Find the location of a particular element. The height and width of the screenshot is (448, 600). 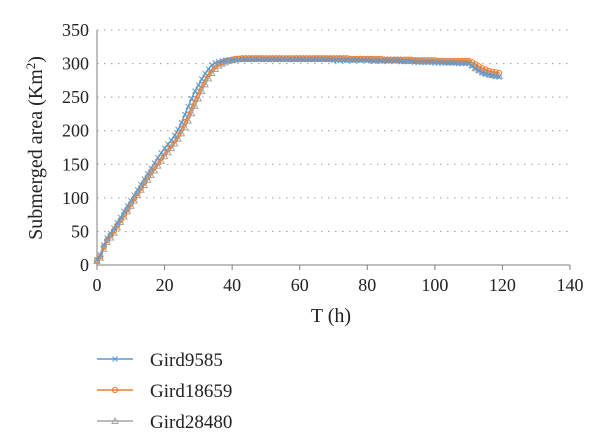

y-axis-title-sup: 2 is located at coordinates (30, 66).